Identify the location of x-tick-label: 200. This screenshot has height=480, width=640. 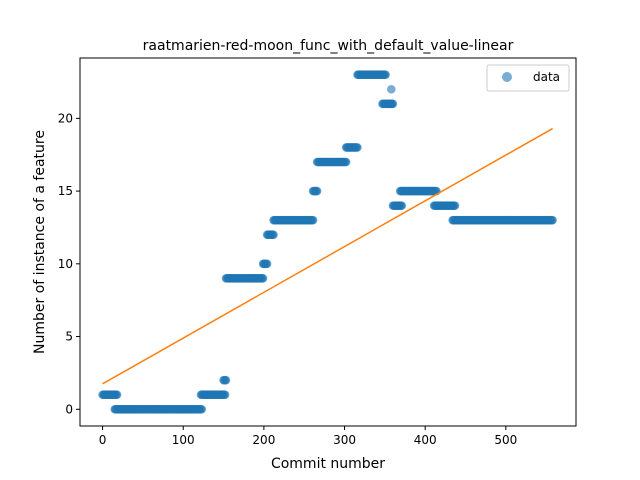
(263, 440).